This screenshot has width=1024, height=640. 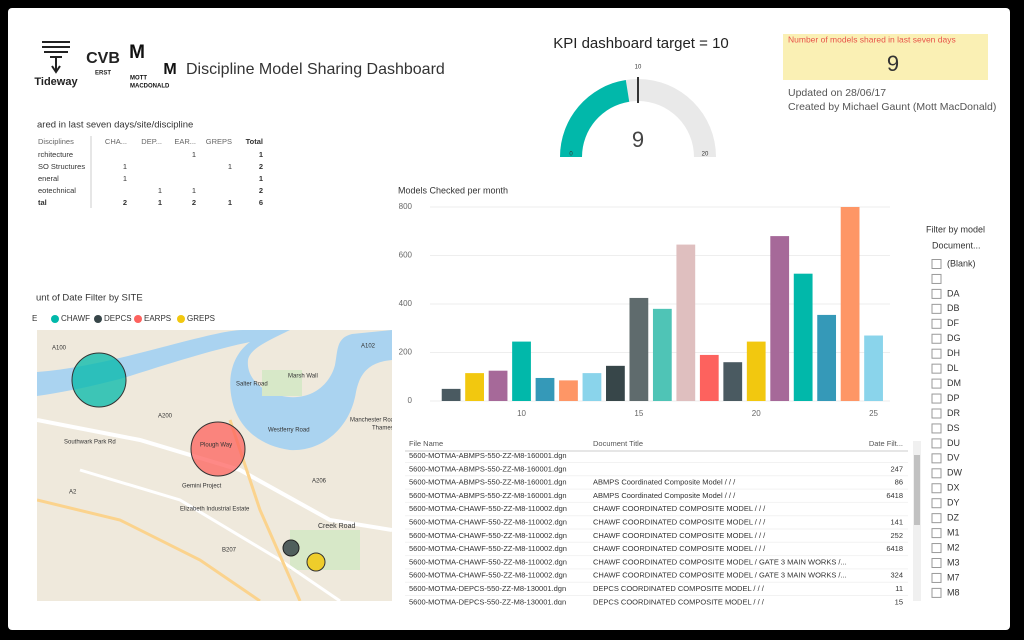 What do you see at coordinates (115, 125) in the screenshot?
I see `matrix-title: ared in last seven days/site/discipline` at bounding box center [115, 125].